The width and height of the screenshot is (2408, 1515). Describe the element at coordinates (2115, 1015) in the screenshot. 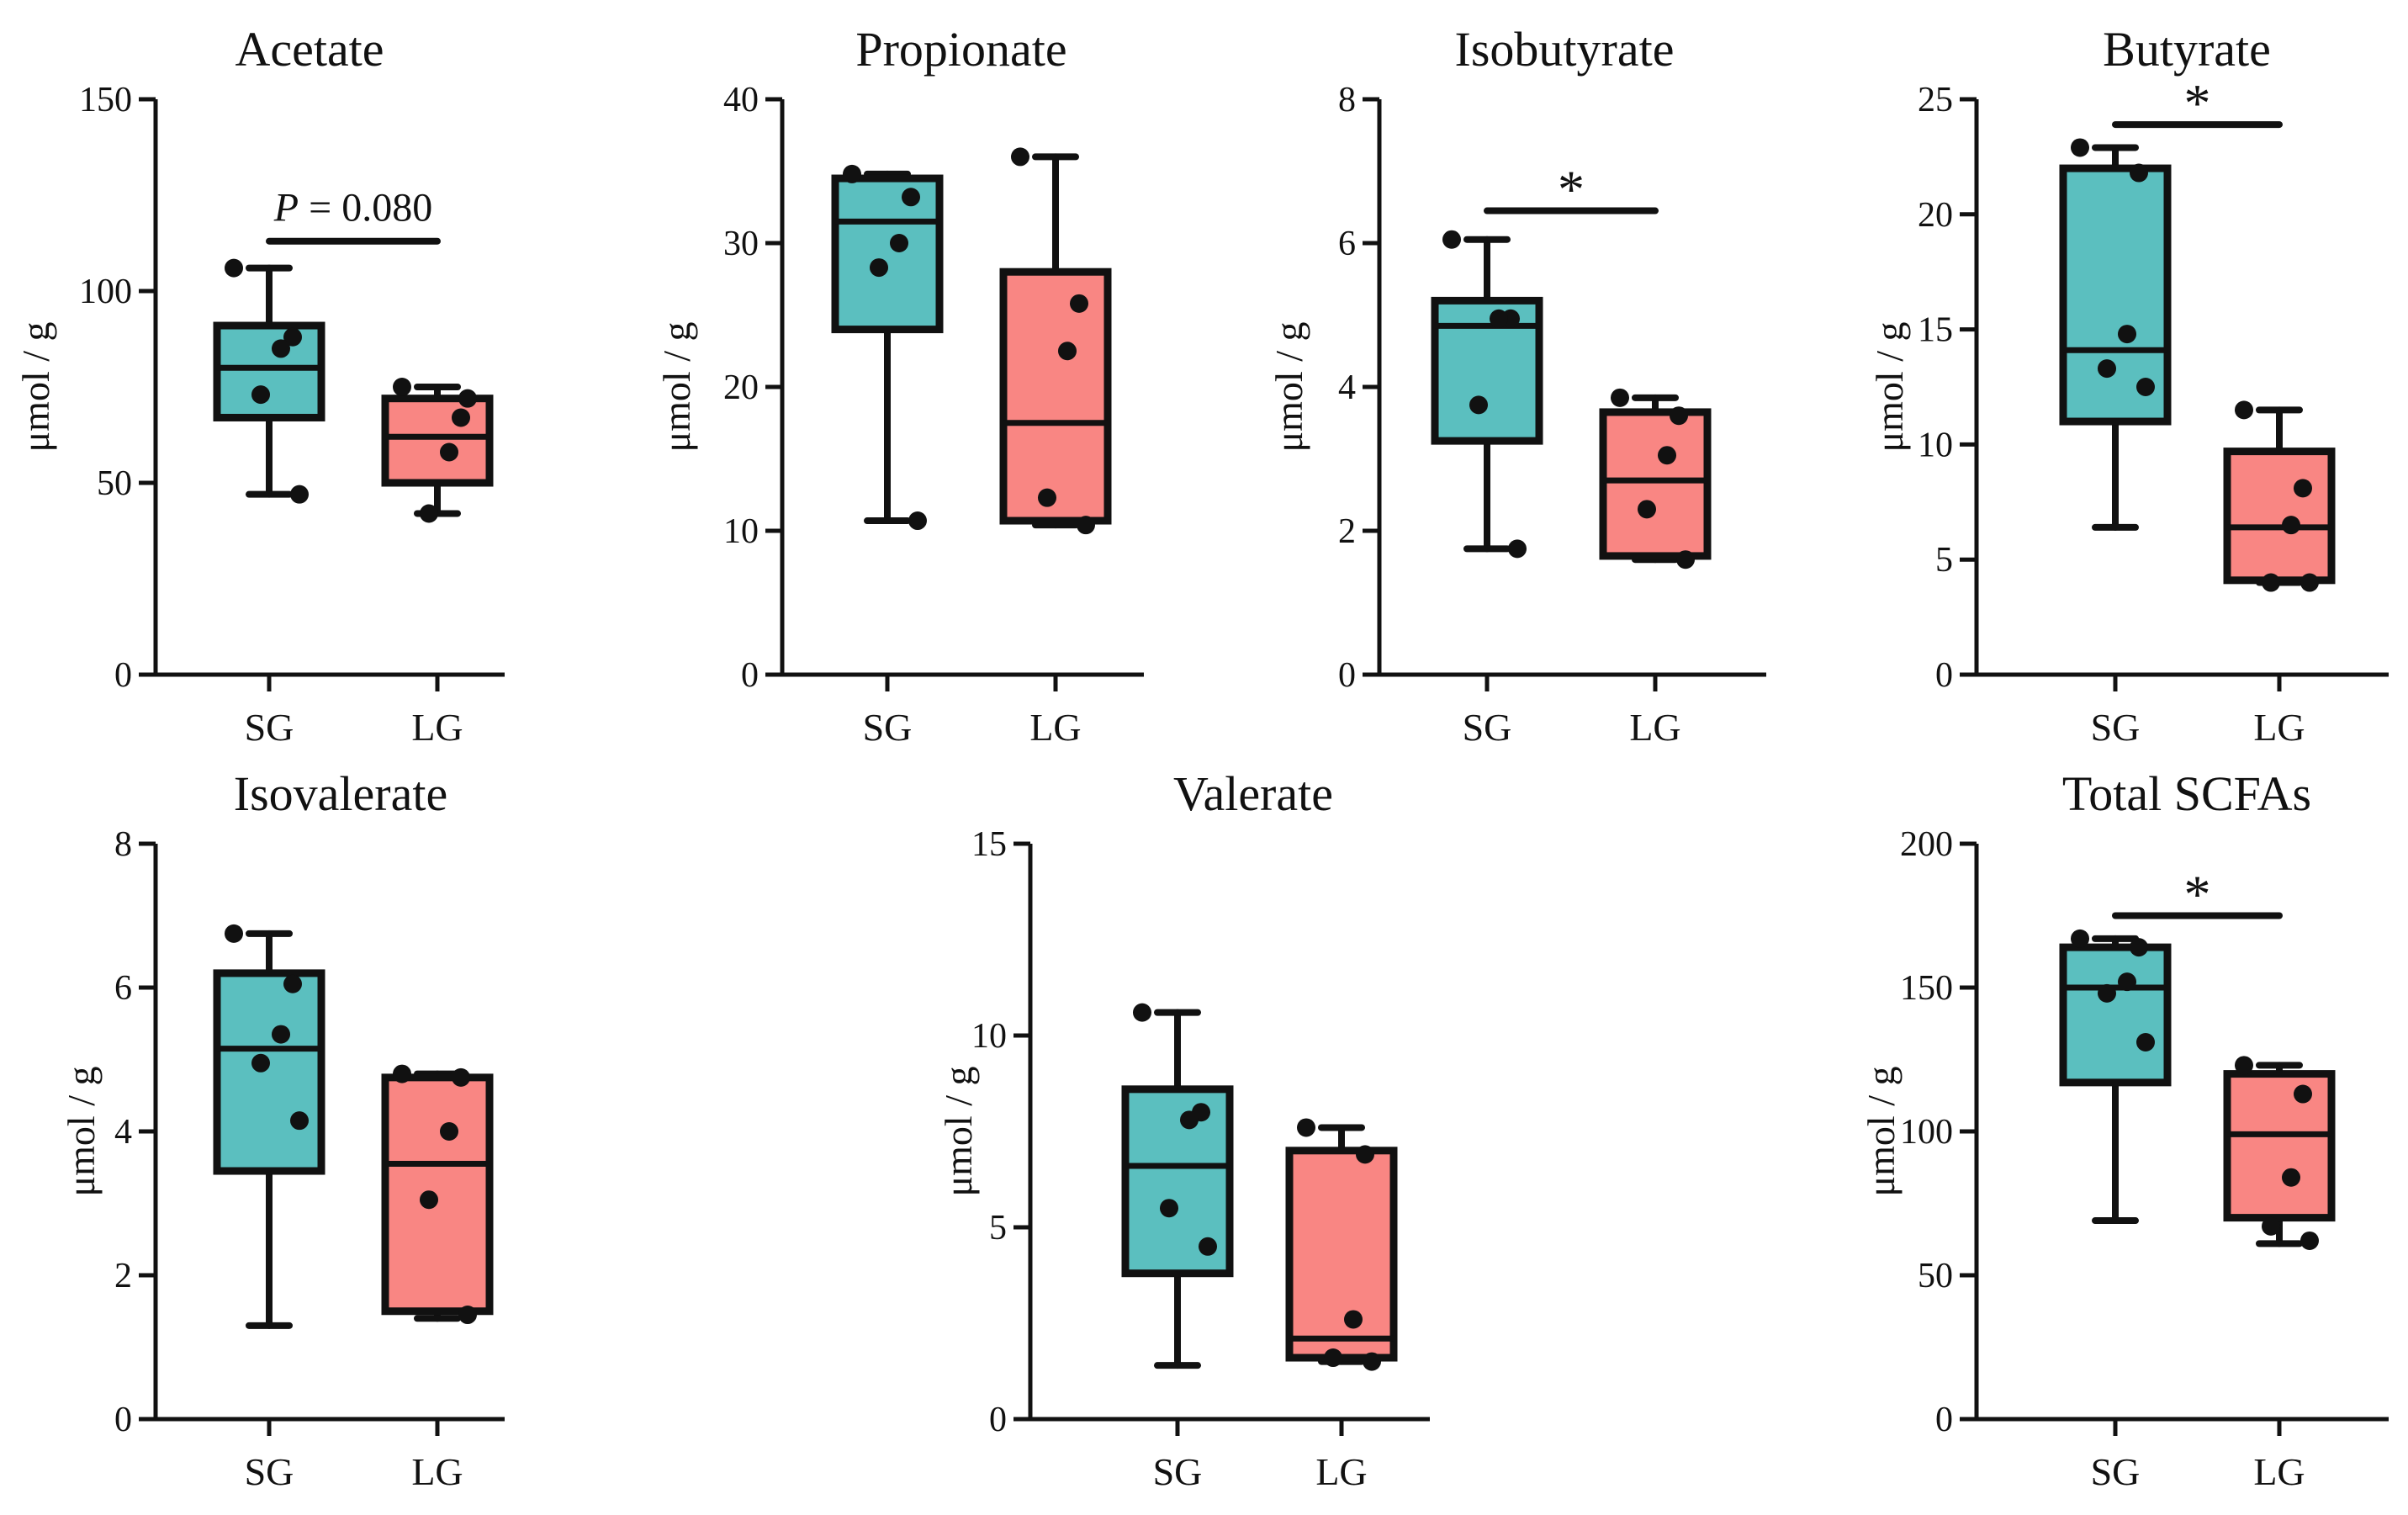

I see `total-scfas-sg-box` at that location.